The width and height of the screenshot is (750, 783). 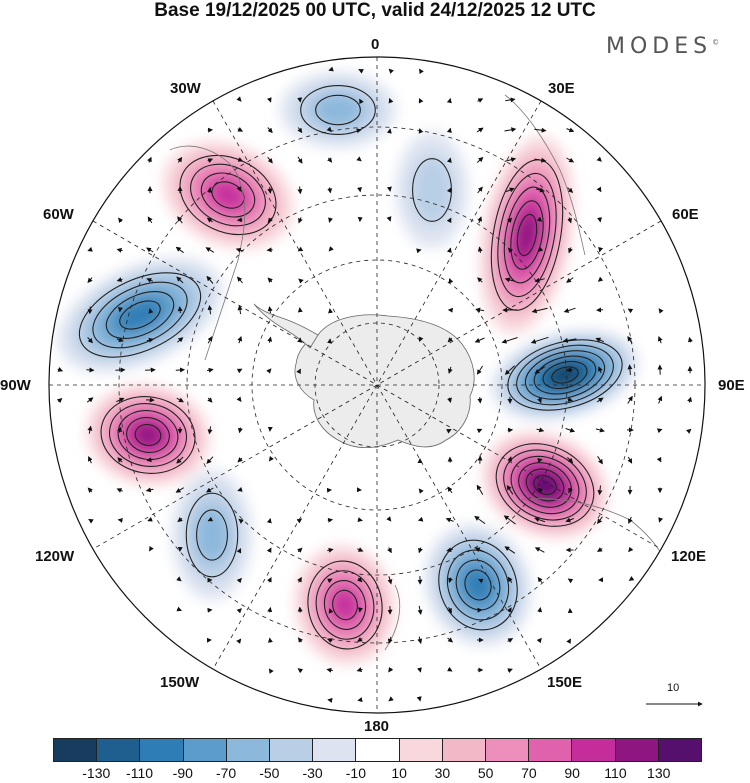 What do you see at coordinates (716, 42) in the screenshot?
I see `brand-mark: ©` at bounding box center [716, 42].